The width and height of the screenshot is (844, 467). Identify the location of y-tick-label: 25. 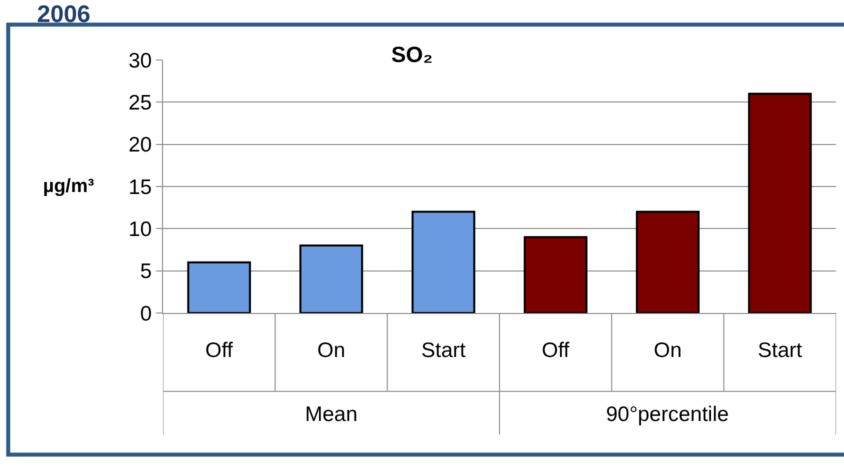
(140, 103).